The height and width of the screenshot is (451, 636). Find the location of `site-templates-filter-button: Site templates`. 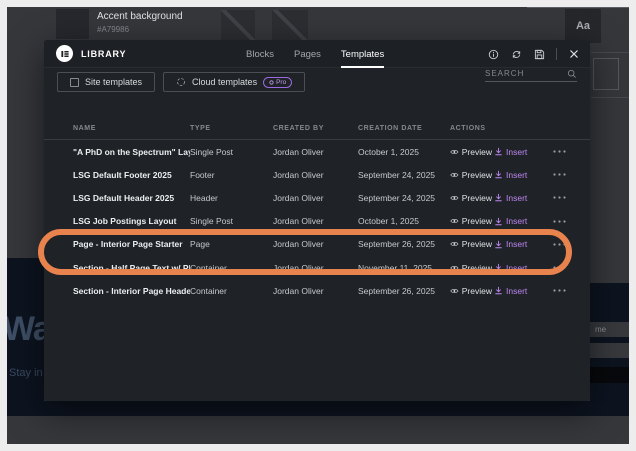

site-templates-filter-button: Site templates is located at coordinates (106, 82).